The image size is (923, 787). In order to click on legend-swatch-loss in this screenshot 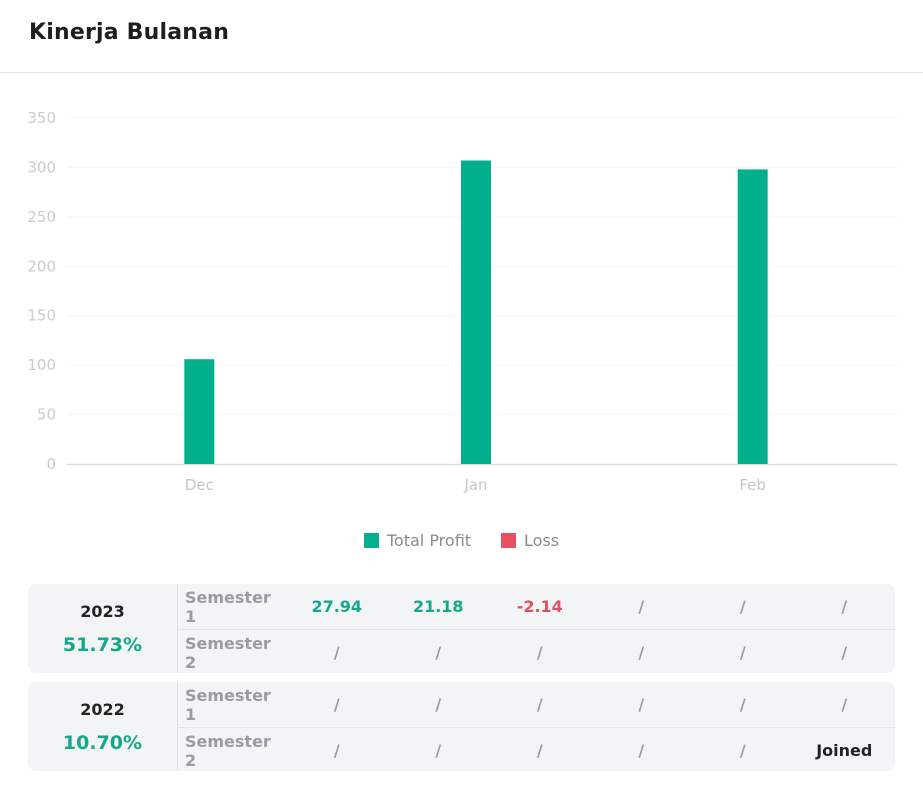, I will do `click(509, 540)`.